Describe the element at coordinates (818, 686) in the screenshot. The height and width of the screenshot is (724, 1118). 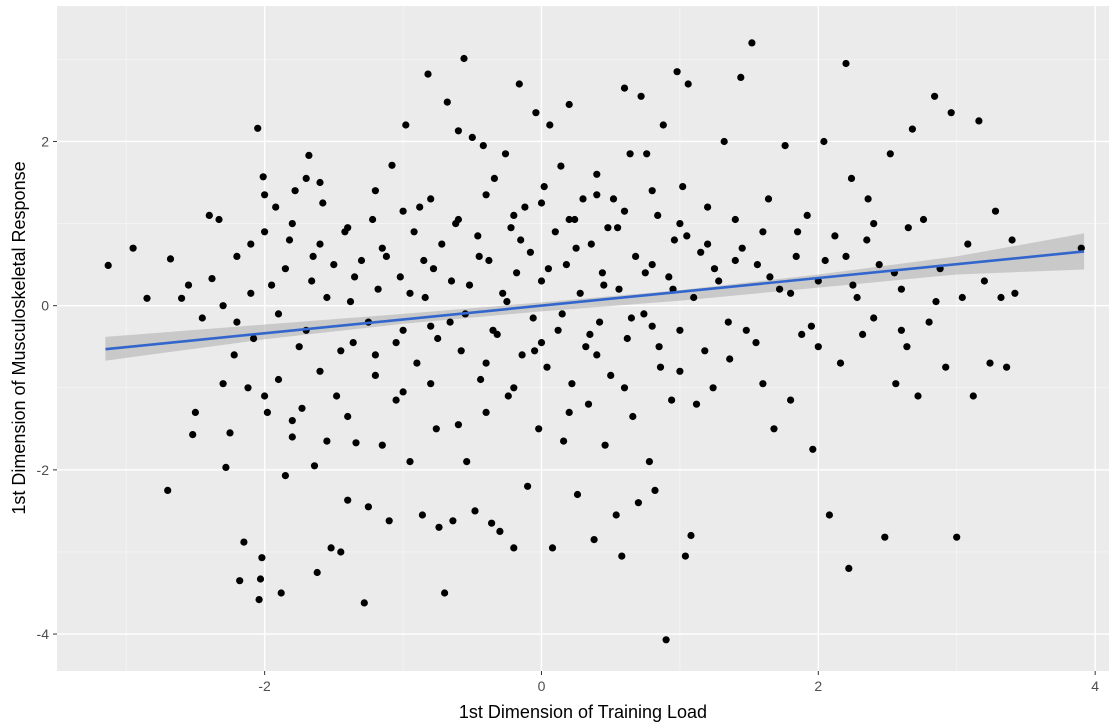
I see `x-tick-label: 2` at that location.